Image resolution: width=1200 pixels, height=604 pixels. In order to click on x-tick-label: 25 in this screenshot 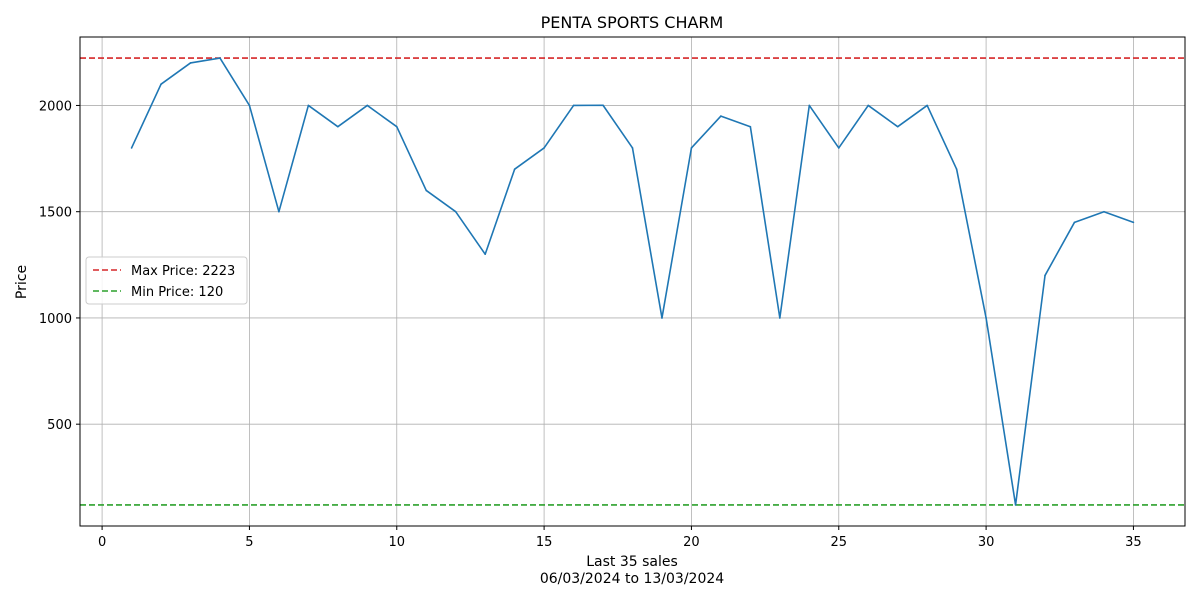, I will do `click(838, 542)`.